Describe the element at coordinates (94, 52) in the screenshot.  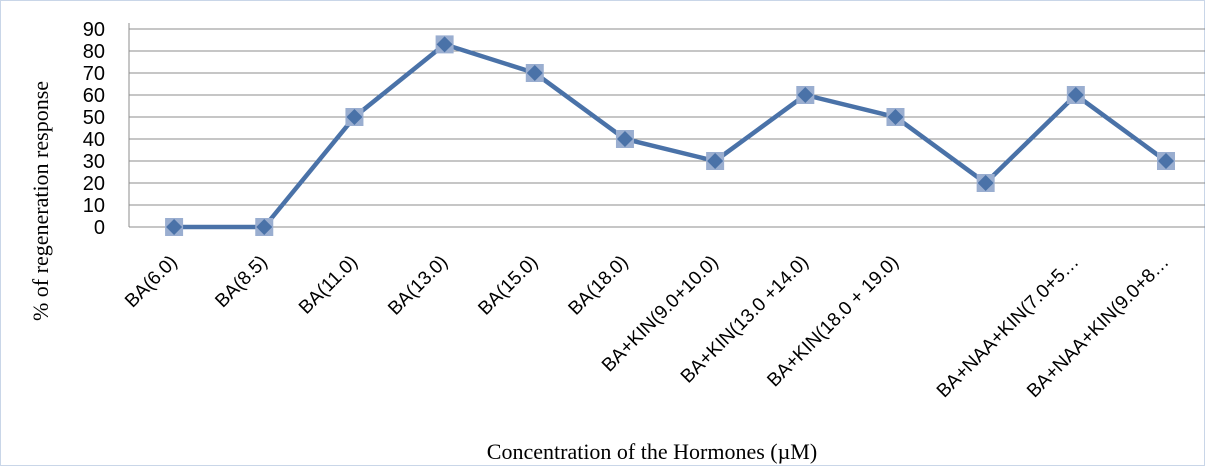
I see `y-tick-label: 80` at that location.